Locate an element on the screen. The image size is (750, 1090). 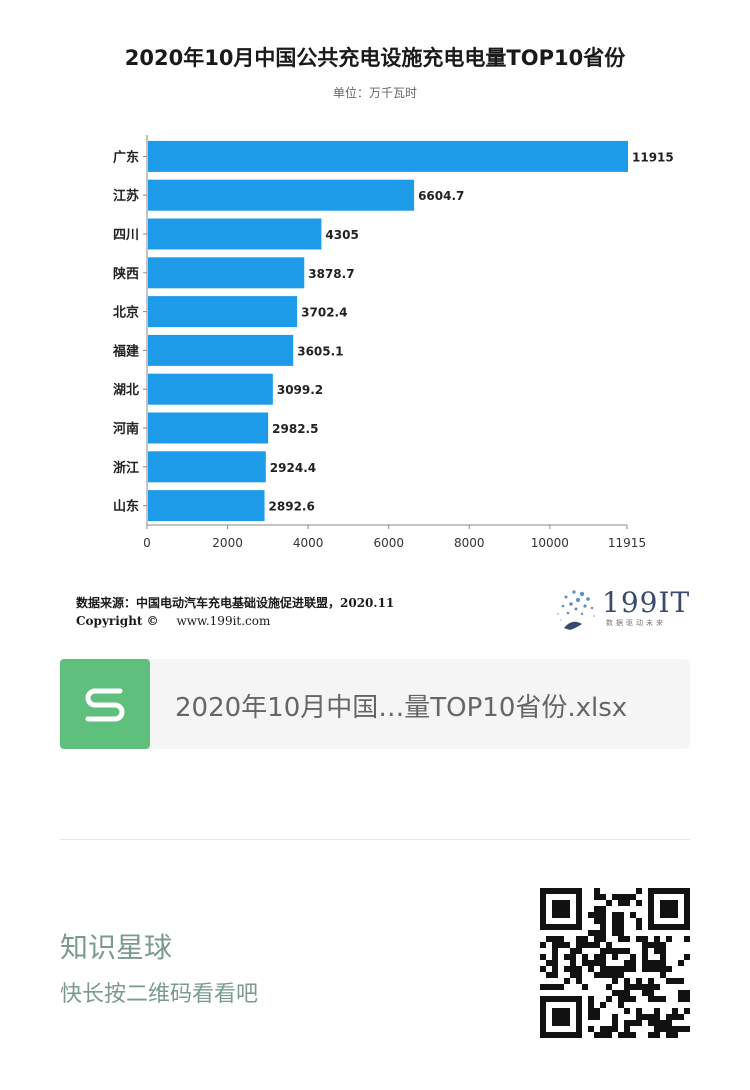
category-label: 河南 is located at coordinates (126, 429).